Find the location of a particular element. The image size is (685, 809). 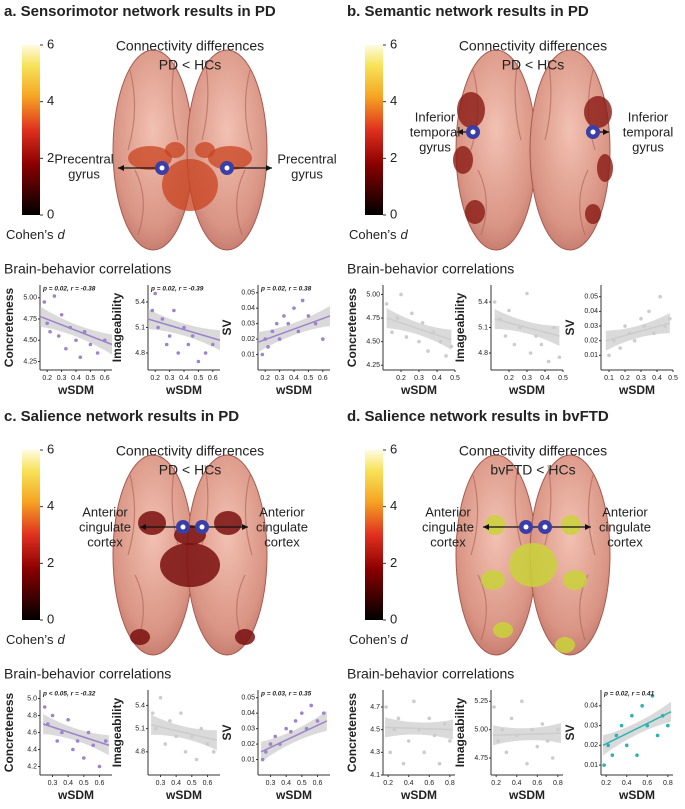

x-tick-label: 0.2 is located at coordinates (625, 378).